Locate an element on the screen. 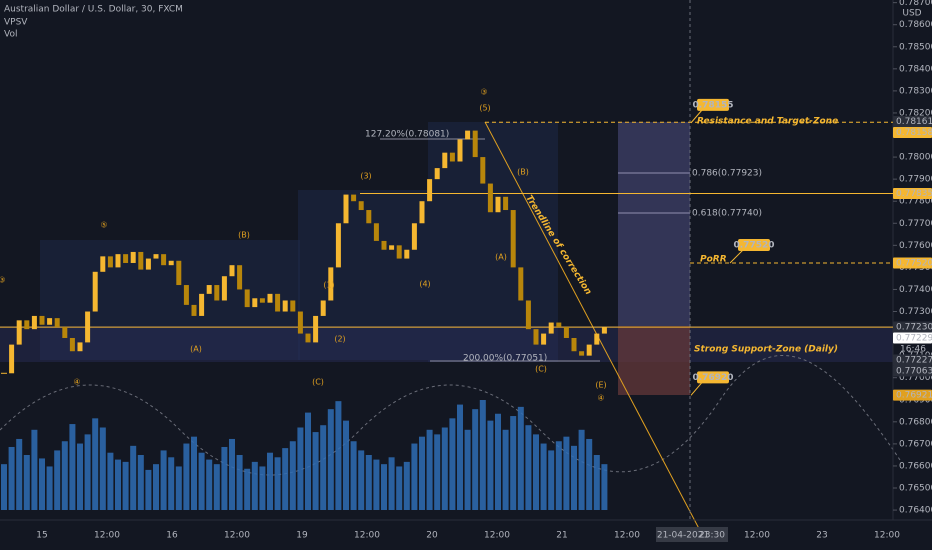 This screenshot has width=932, height=550. wave-label: (C) is located at coordinates (318, 382).